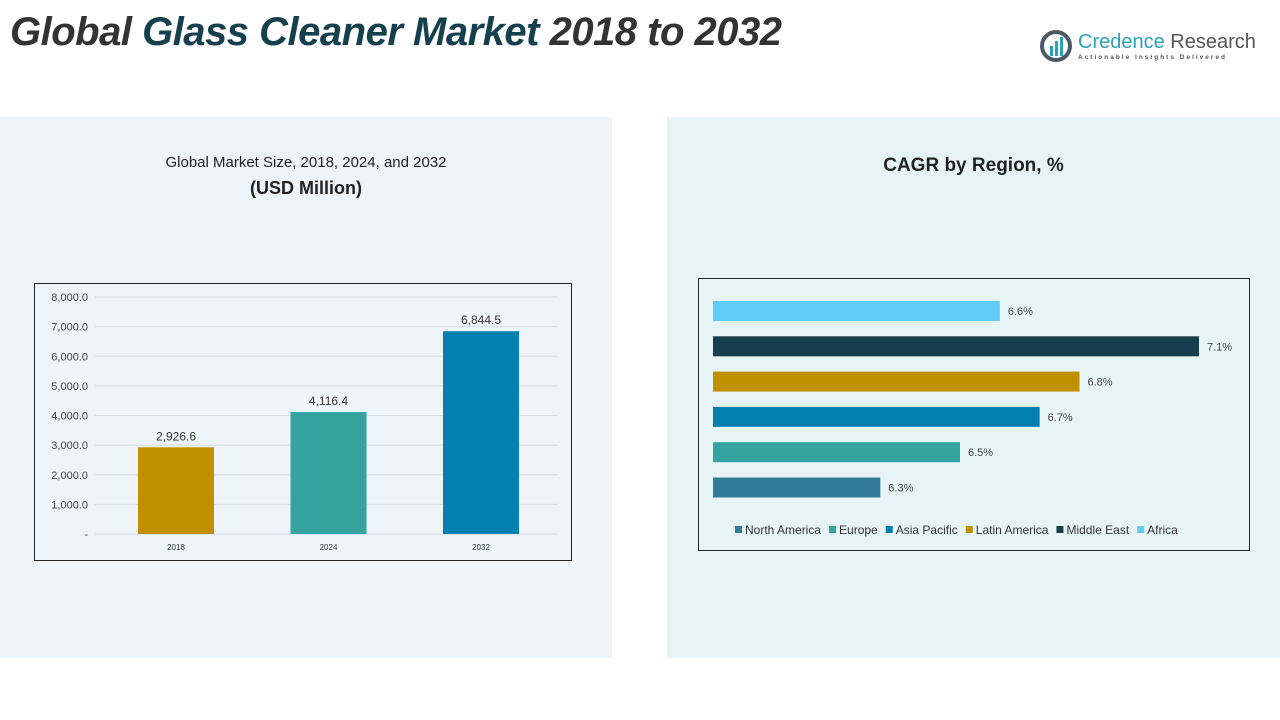  Describe the element at coordinates (481, 432) in the screenshot. I see `bar-2032` at that location.